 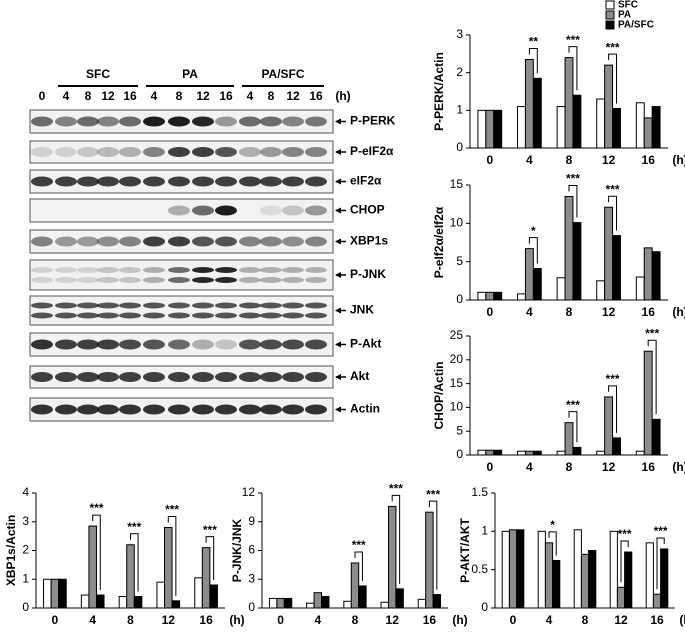 I want to click on time-label: (h), so click(x=342, y=96).